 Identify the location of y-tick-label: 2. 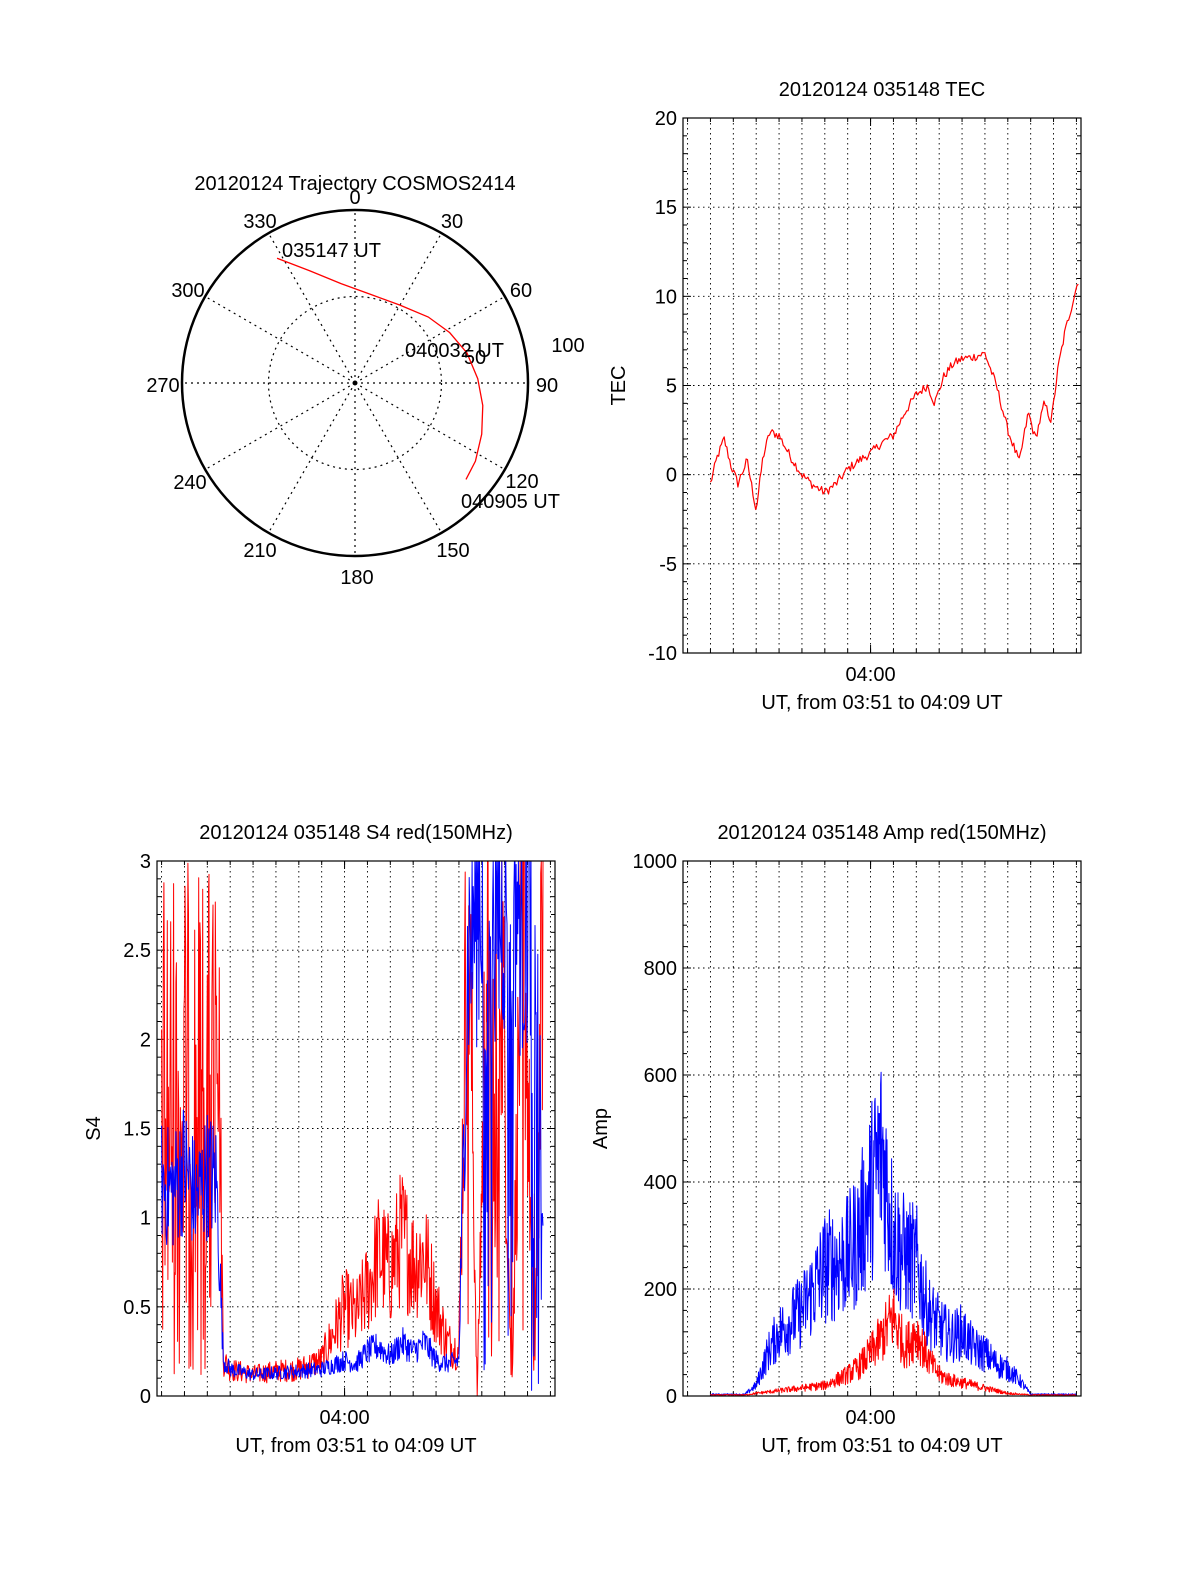
(145, 1040).